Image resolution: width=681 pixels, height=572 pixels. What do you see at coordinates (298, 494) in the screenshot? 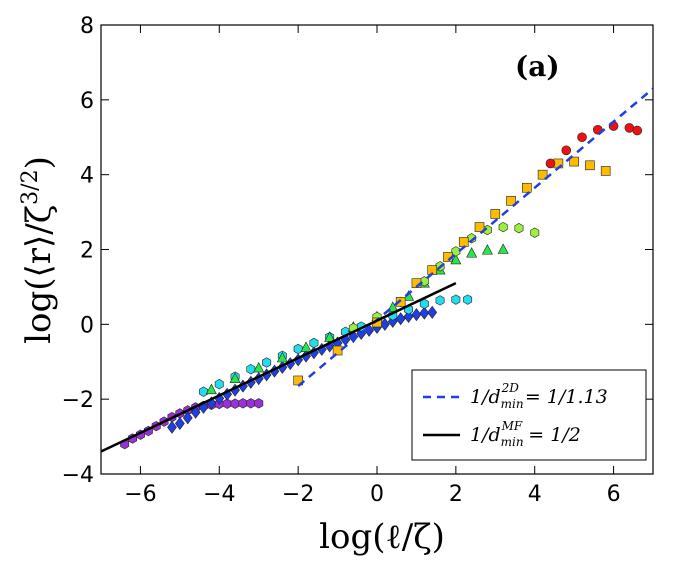
I see `x-tick-label: −2` at bounding box center [298, 494].